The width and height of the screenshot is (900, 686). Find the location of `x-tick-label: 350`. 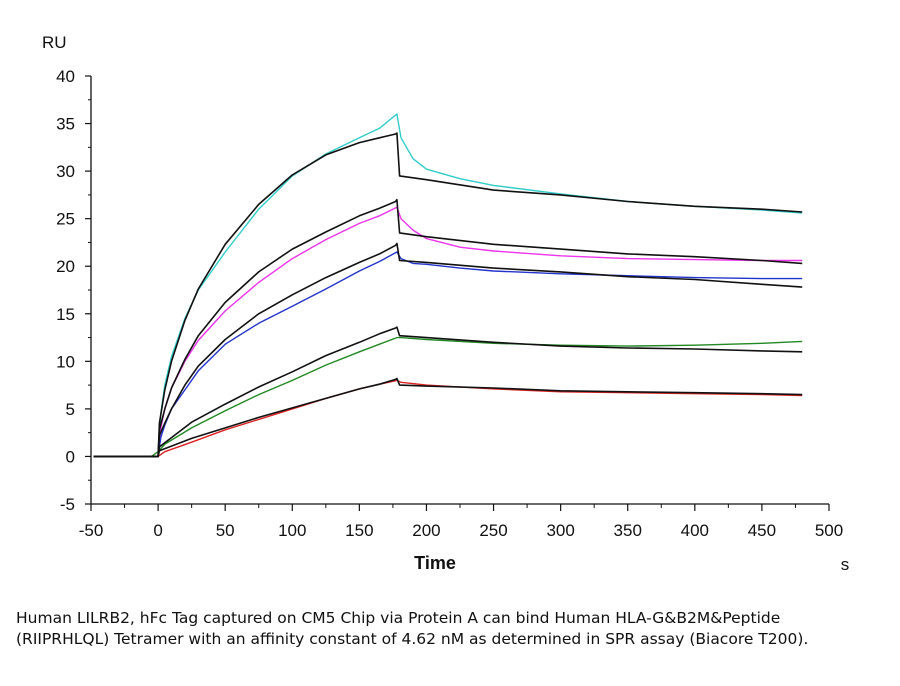

x-tick-label: 350 is located at coordinates (628, 530).